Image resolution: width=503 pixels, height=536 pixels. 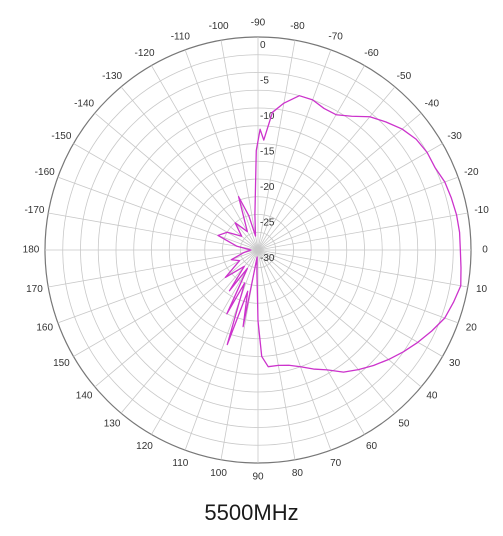 What do you see at coordinates (267, 116) in the screenshot?
I see `radial-tick-label: -10` at bounding box center [267, 116].